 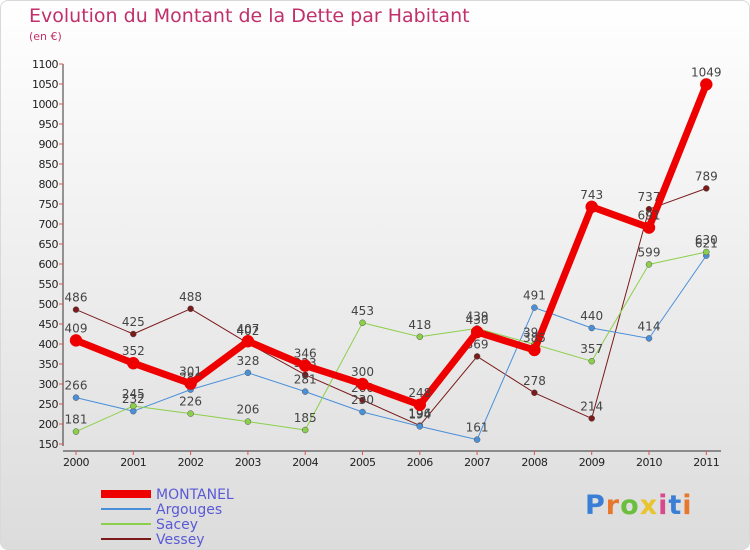 What do you see at coordinates (76, 386) in the screenshot?
I see `data-label-argouges: 266` at bounding box center [76, 386].